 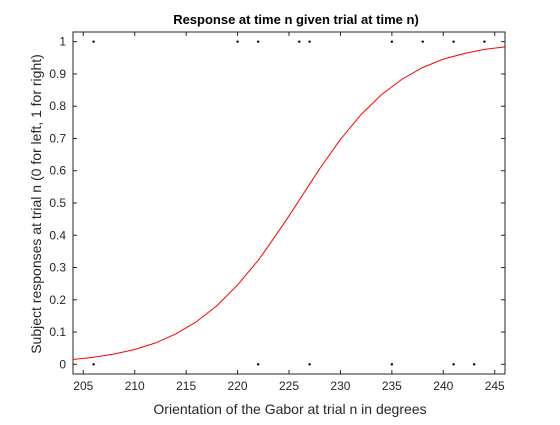 I want to click on y-tick-label: 0.8, so click(x=57, y=106).